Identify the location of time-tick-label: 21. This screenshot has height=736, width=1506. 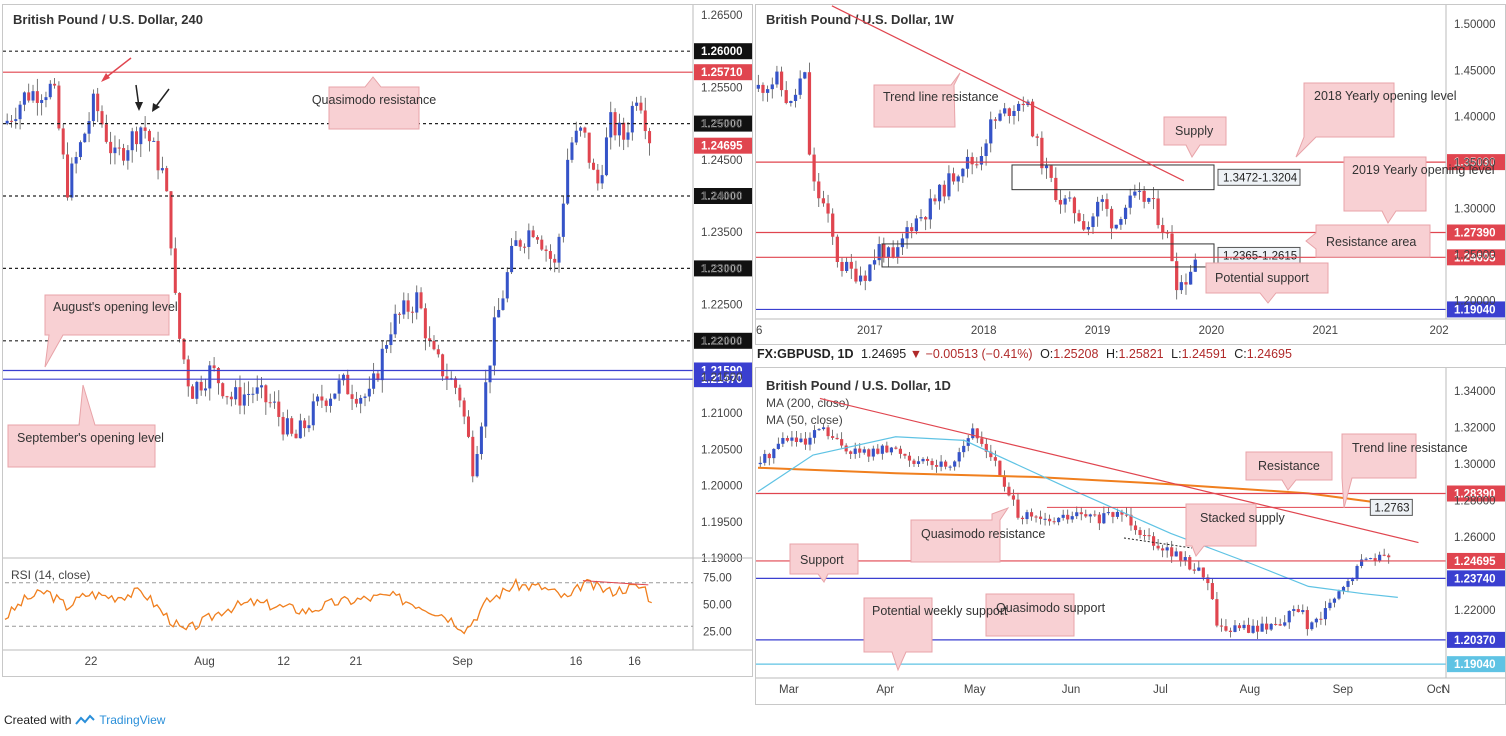
(355, 662).